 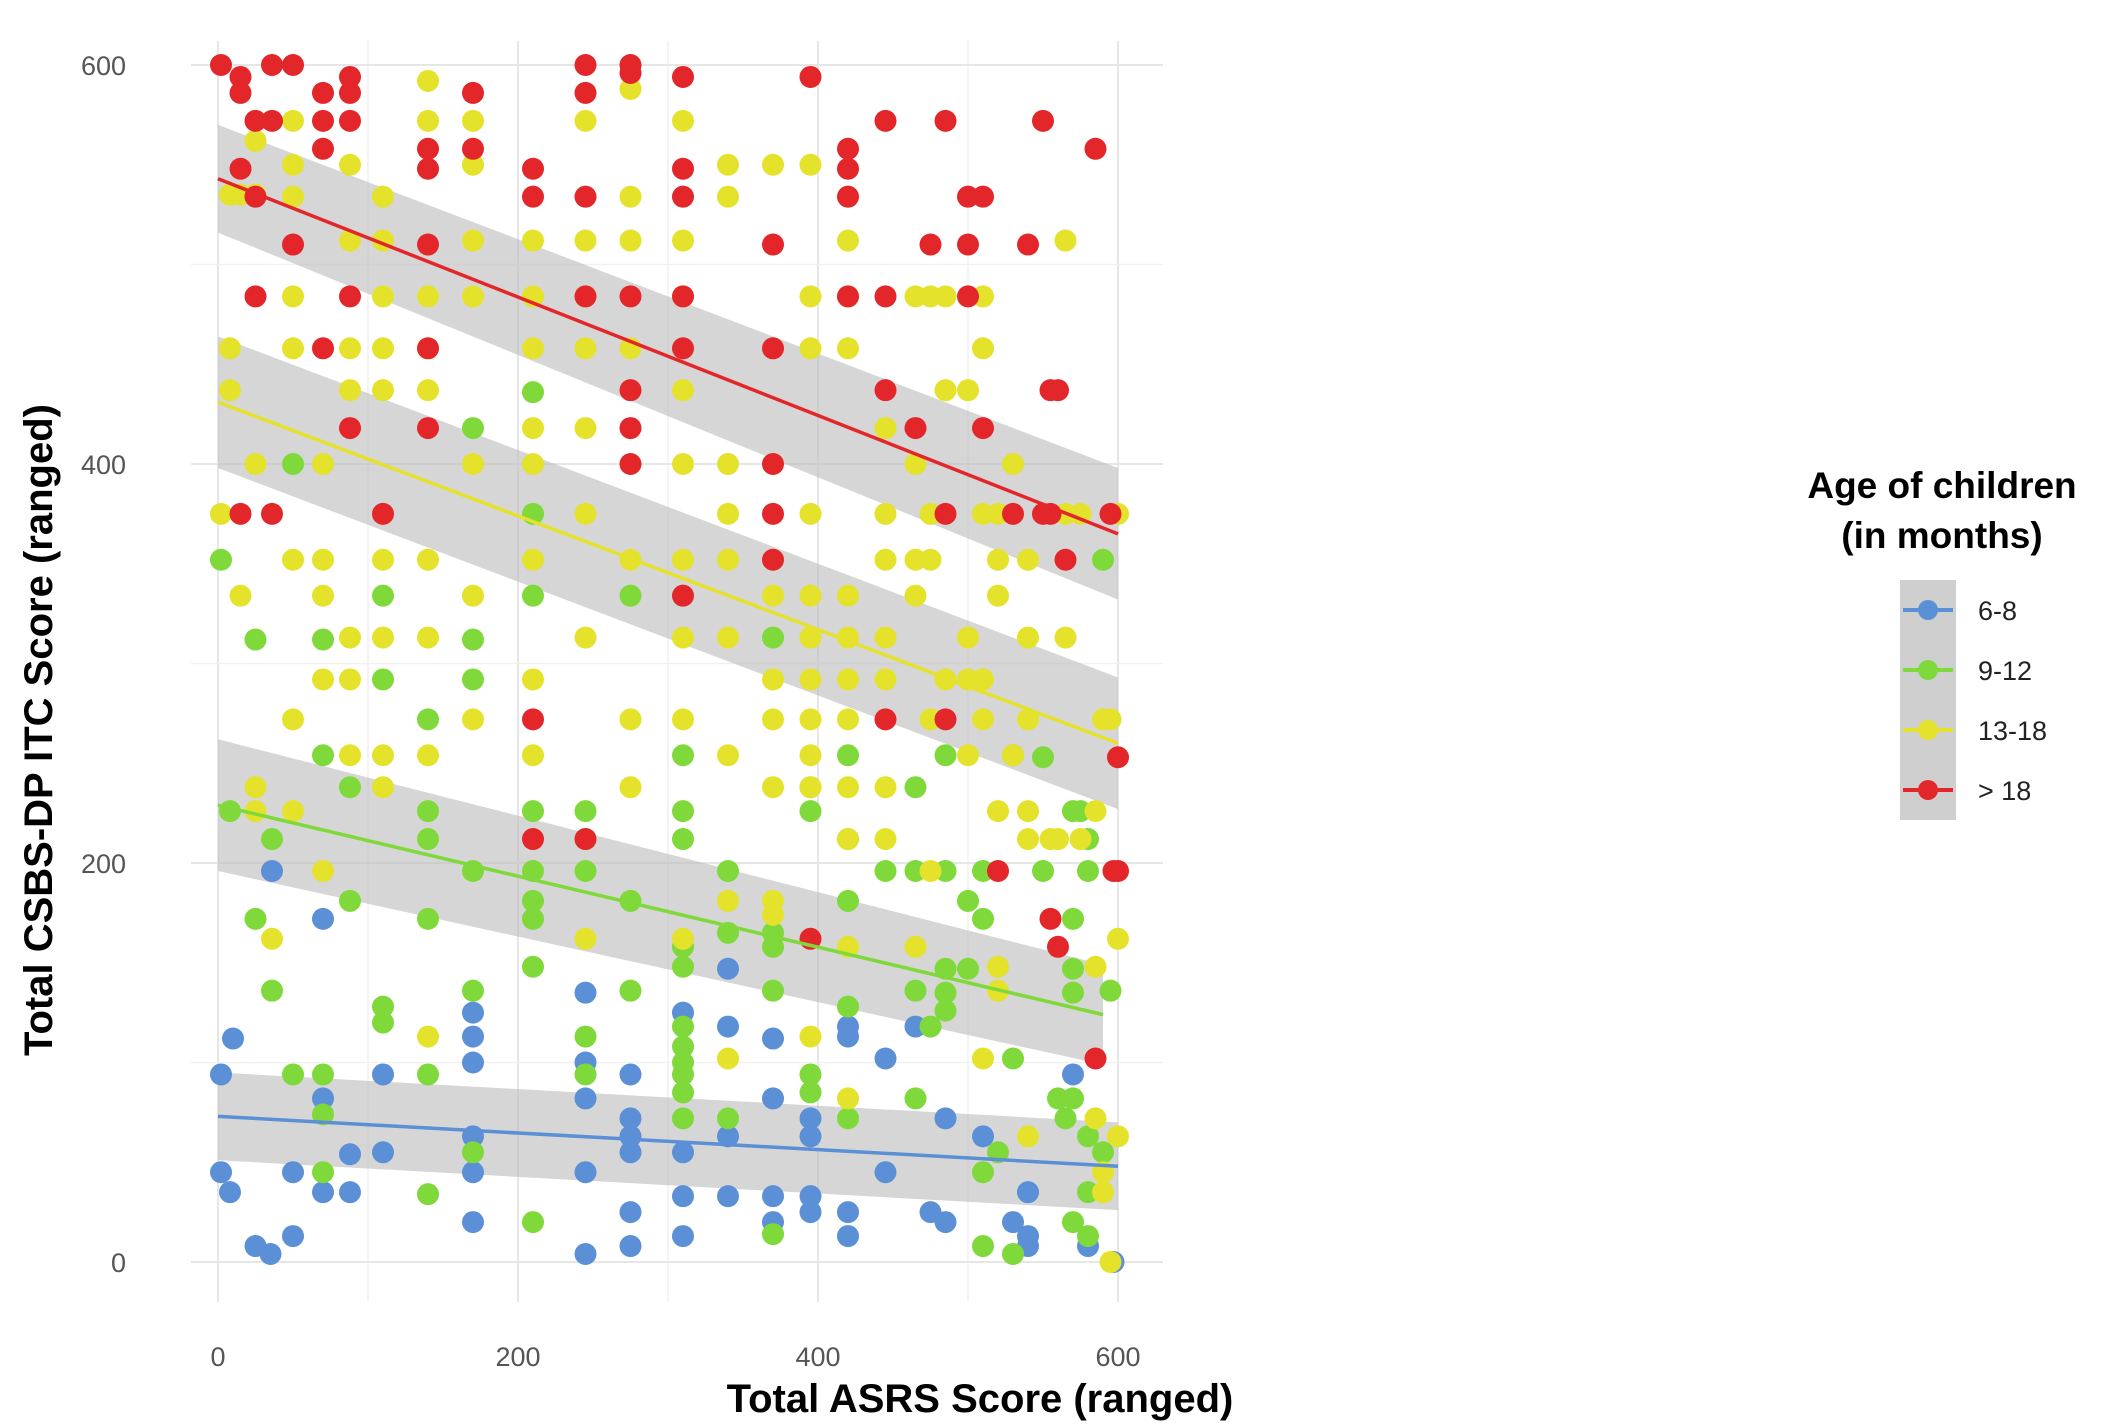 What do you see at coordinates (1941, 535) in the screenshot?
I see `legend-title-line-2: (in months)` at bounding box center [1941, 535].